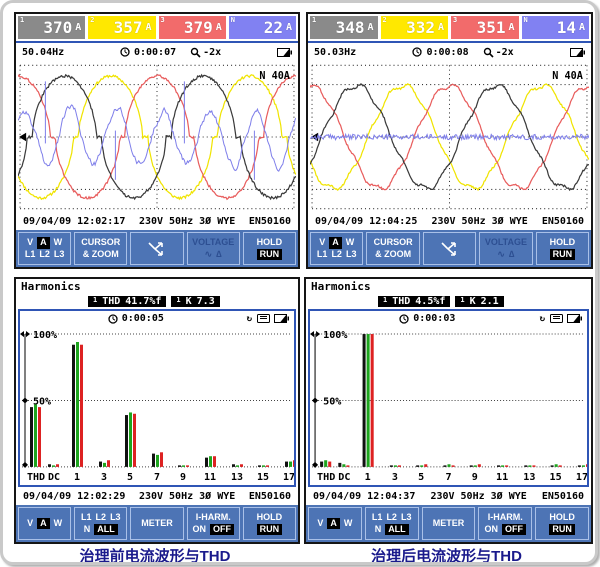 The width and height of the screenshot is (600, 567). What do you see at coordinates (417, 52) in the screenshot?
I see `clock-icon` at bounding box center [417, 52].